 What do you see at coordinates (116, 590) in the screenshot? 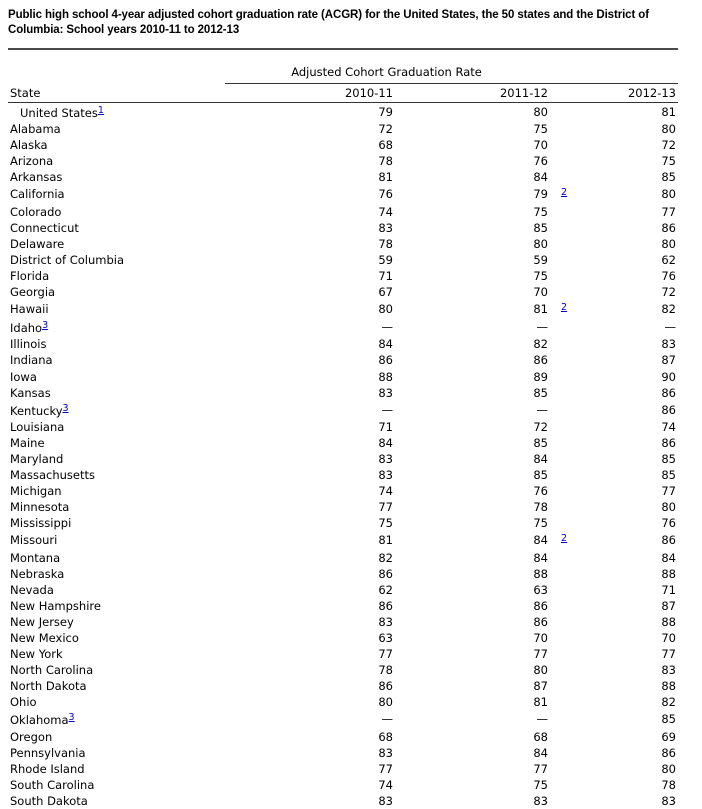
I see `state-name: Nevada` at bounding box center [116, 590].